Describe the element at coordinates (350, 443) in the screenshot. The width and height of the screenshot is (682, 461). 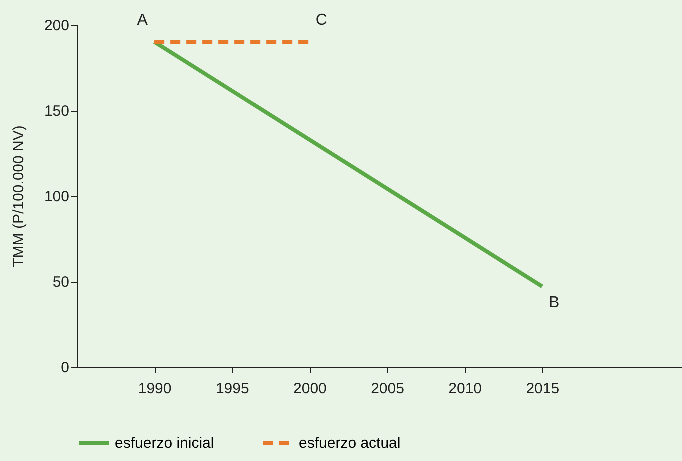
I see `legend-label: esfuerzo actual` at that location.